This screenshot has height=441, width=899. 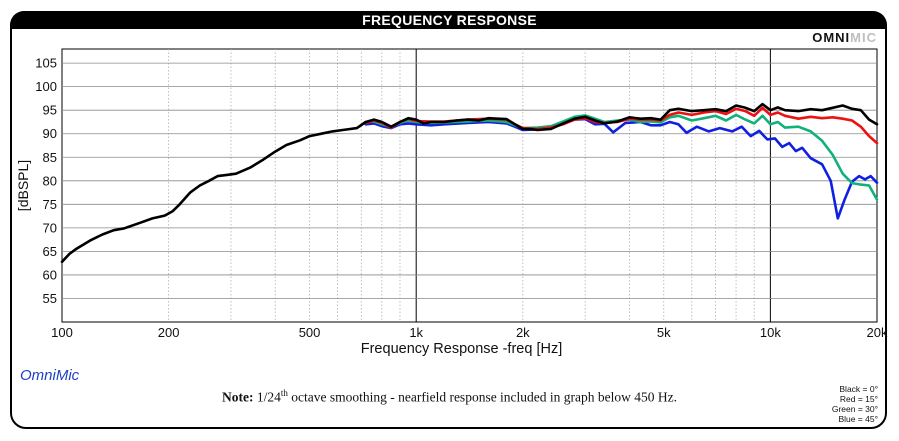 What do you see at coordinates (46, 63) in the screenshot?
I see `y-tick-label: 105` at bounding box center [46, 63].